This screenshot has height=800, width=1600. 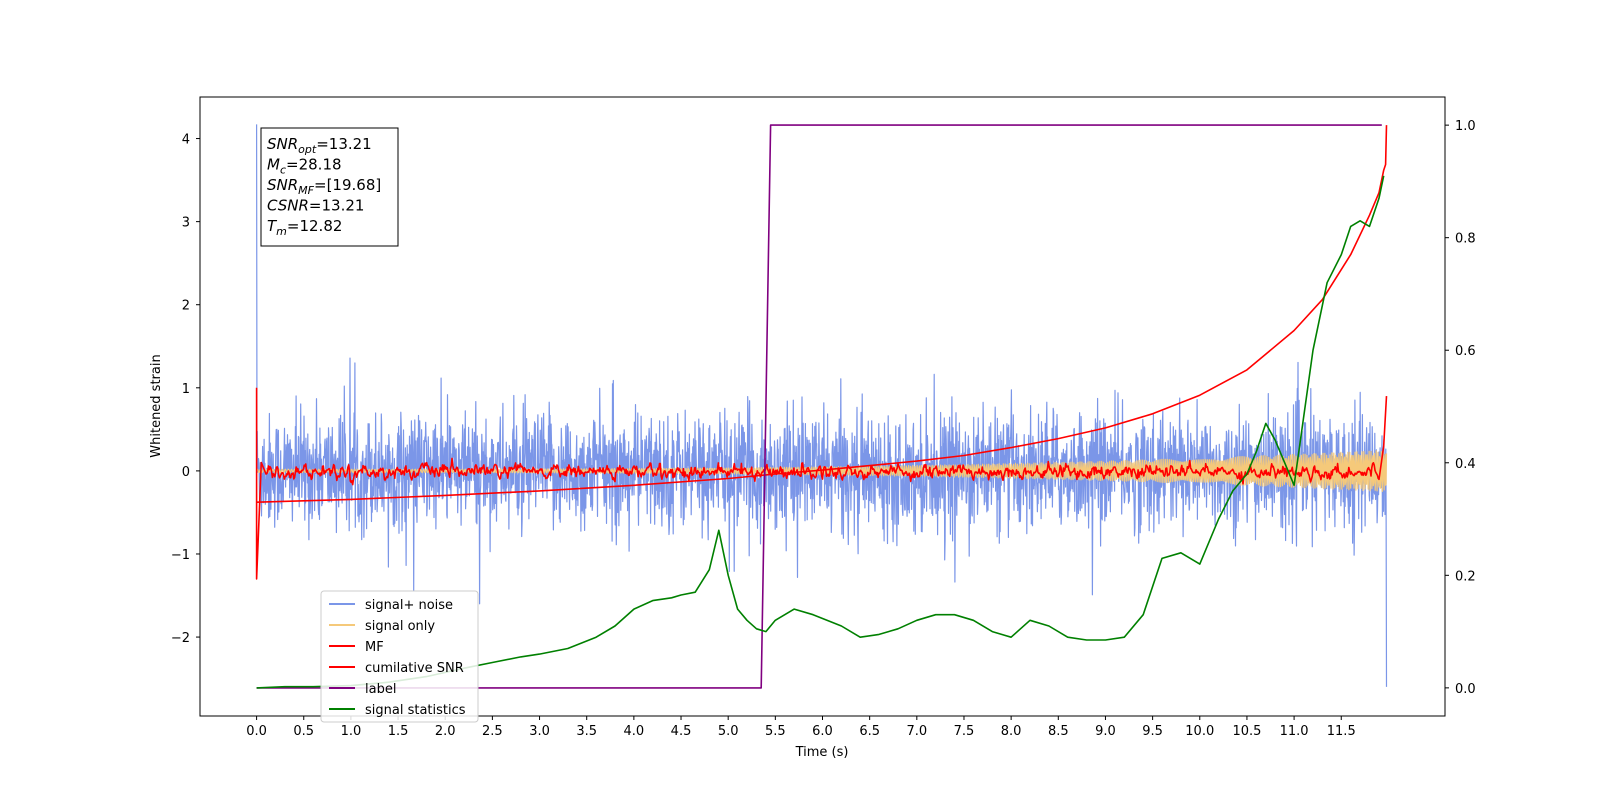 What do you see at coordinates (1465, 689) in the screenshot?
I see `y2-tick-label: 0.0` at bounding box center [1465, 689].